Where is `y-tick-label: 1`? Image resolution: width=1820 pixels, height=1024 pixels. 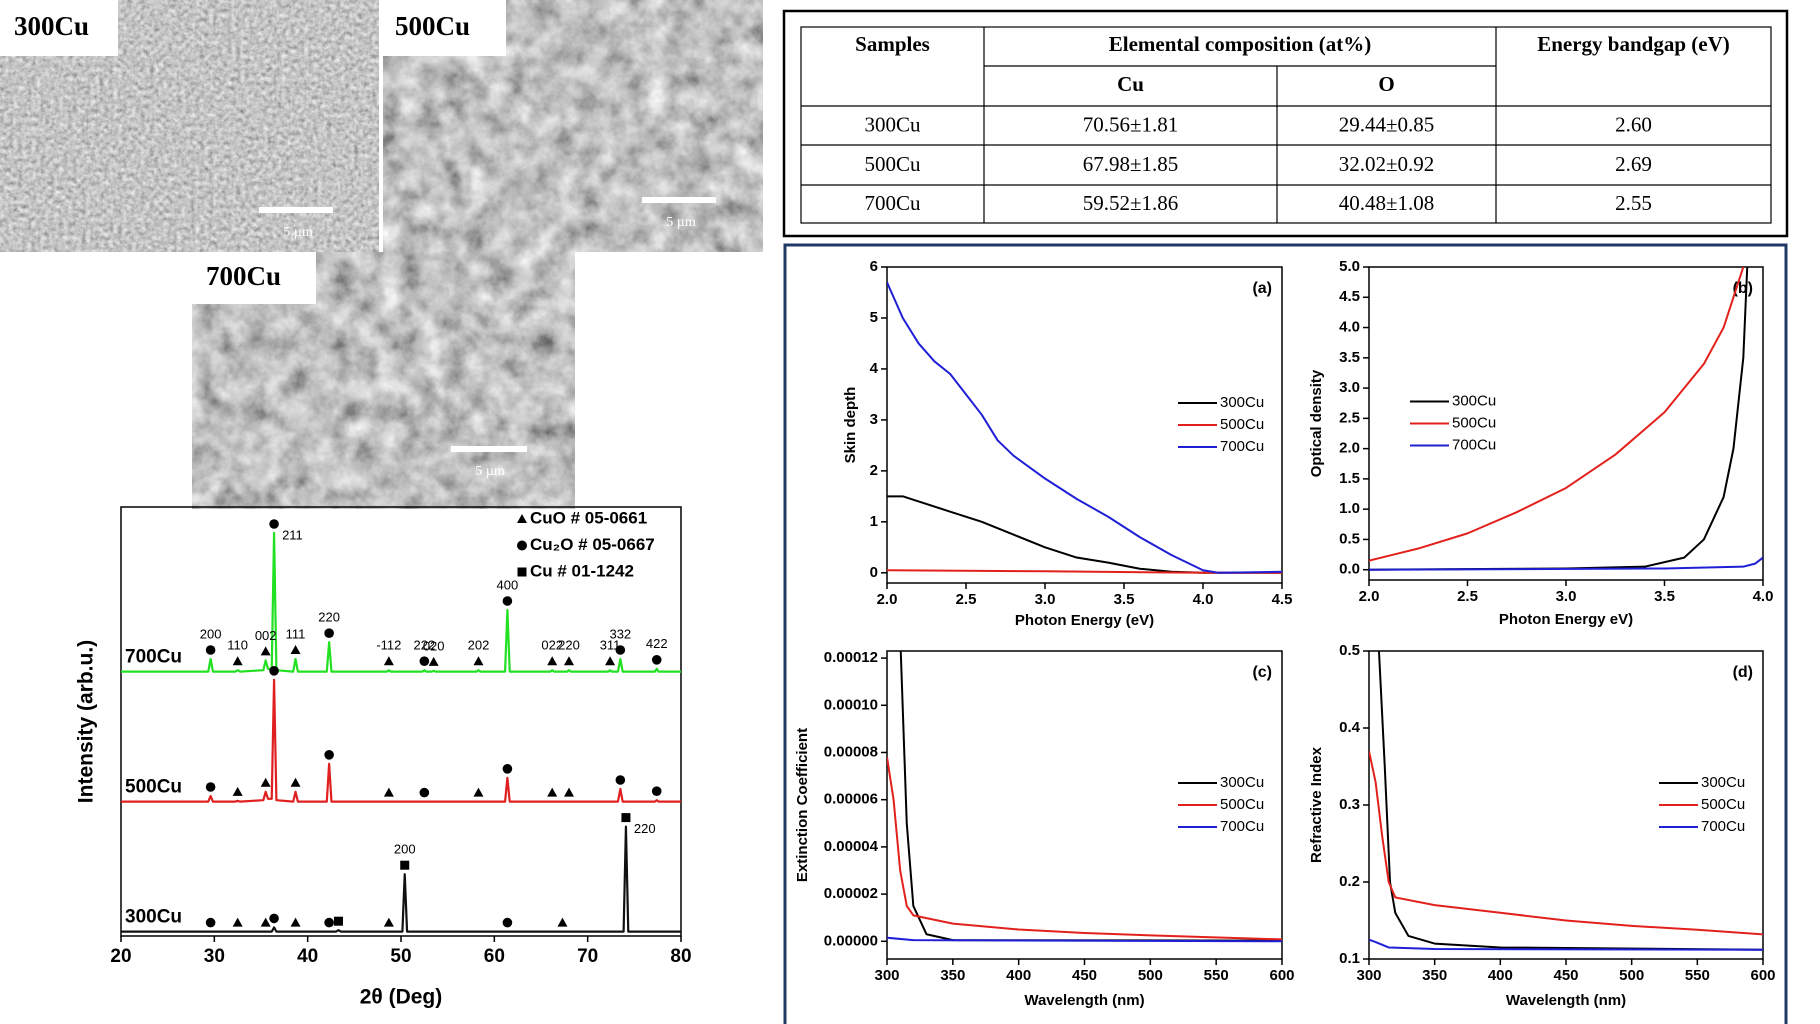 y-tick-label: 1 is located at coordinates (874, 521).